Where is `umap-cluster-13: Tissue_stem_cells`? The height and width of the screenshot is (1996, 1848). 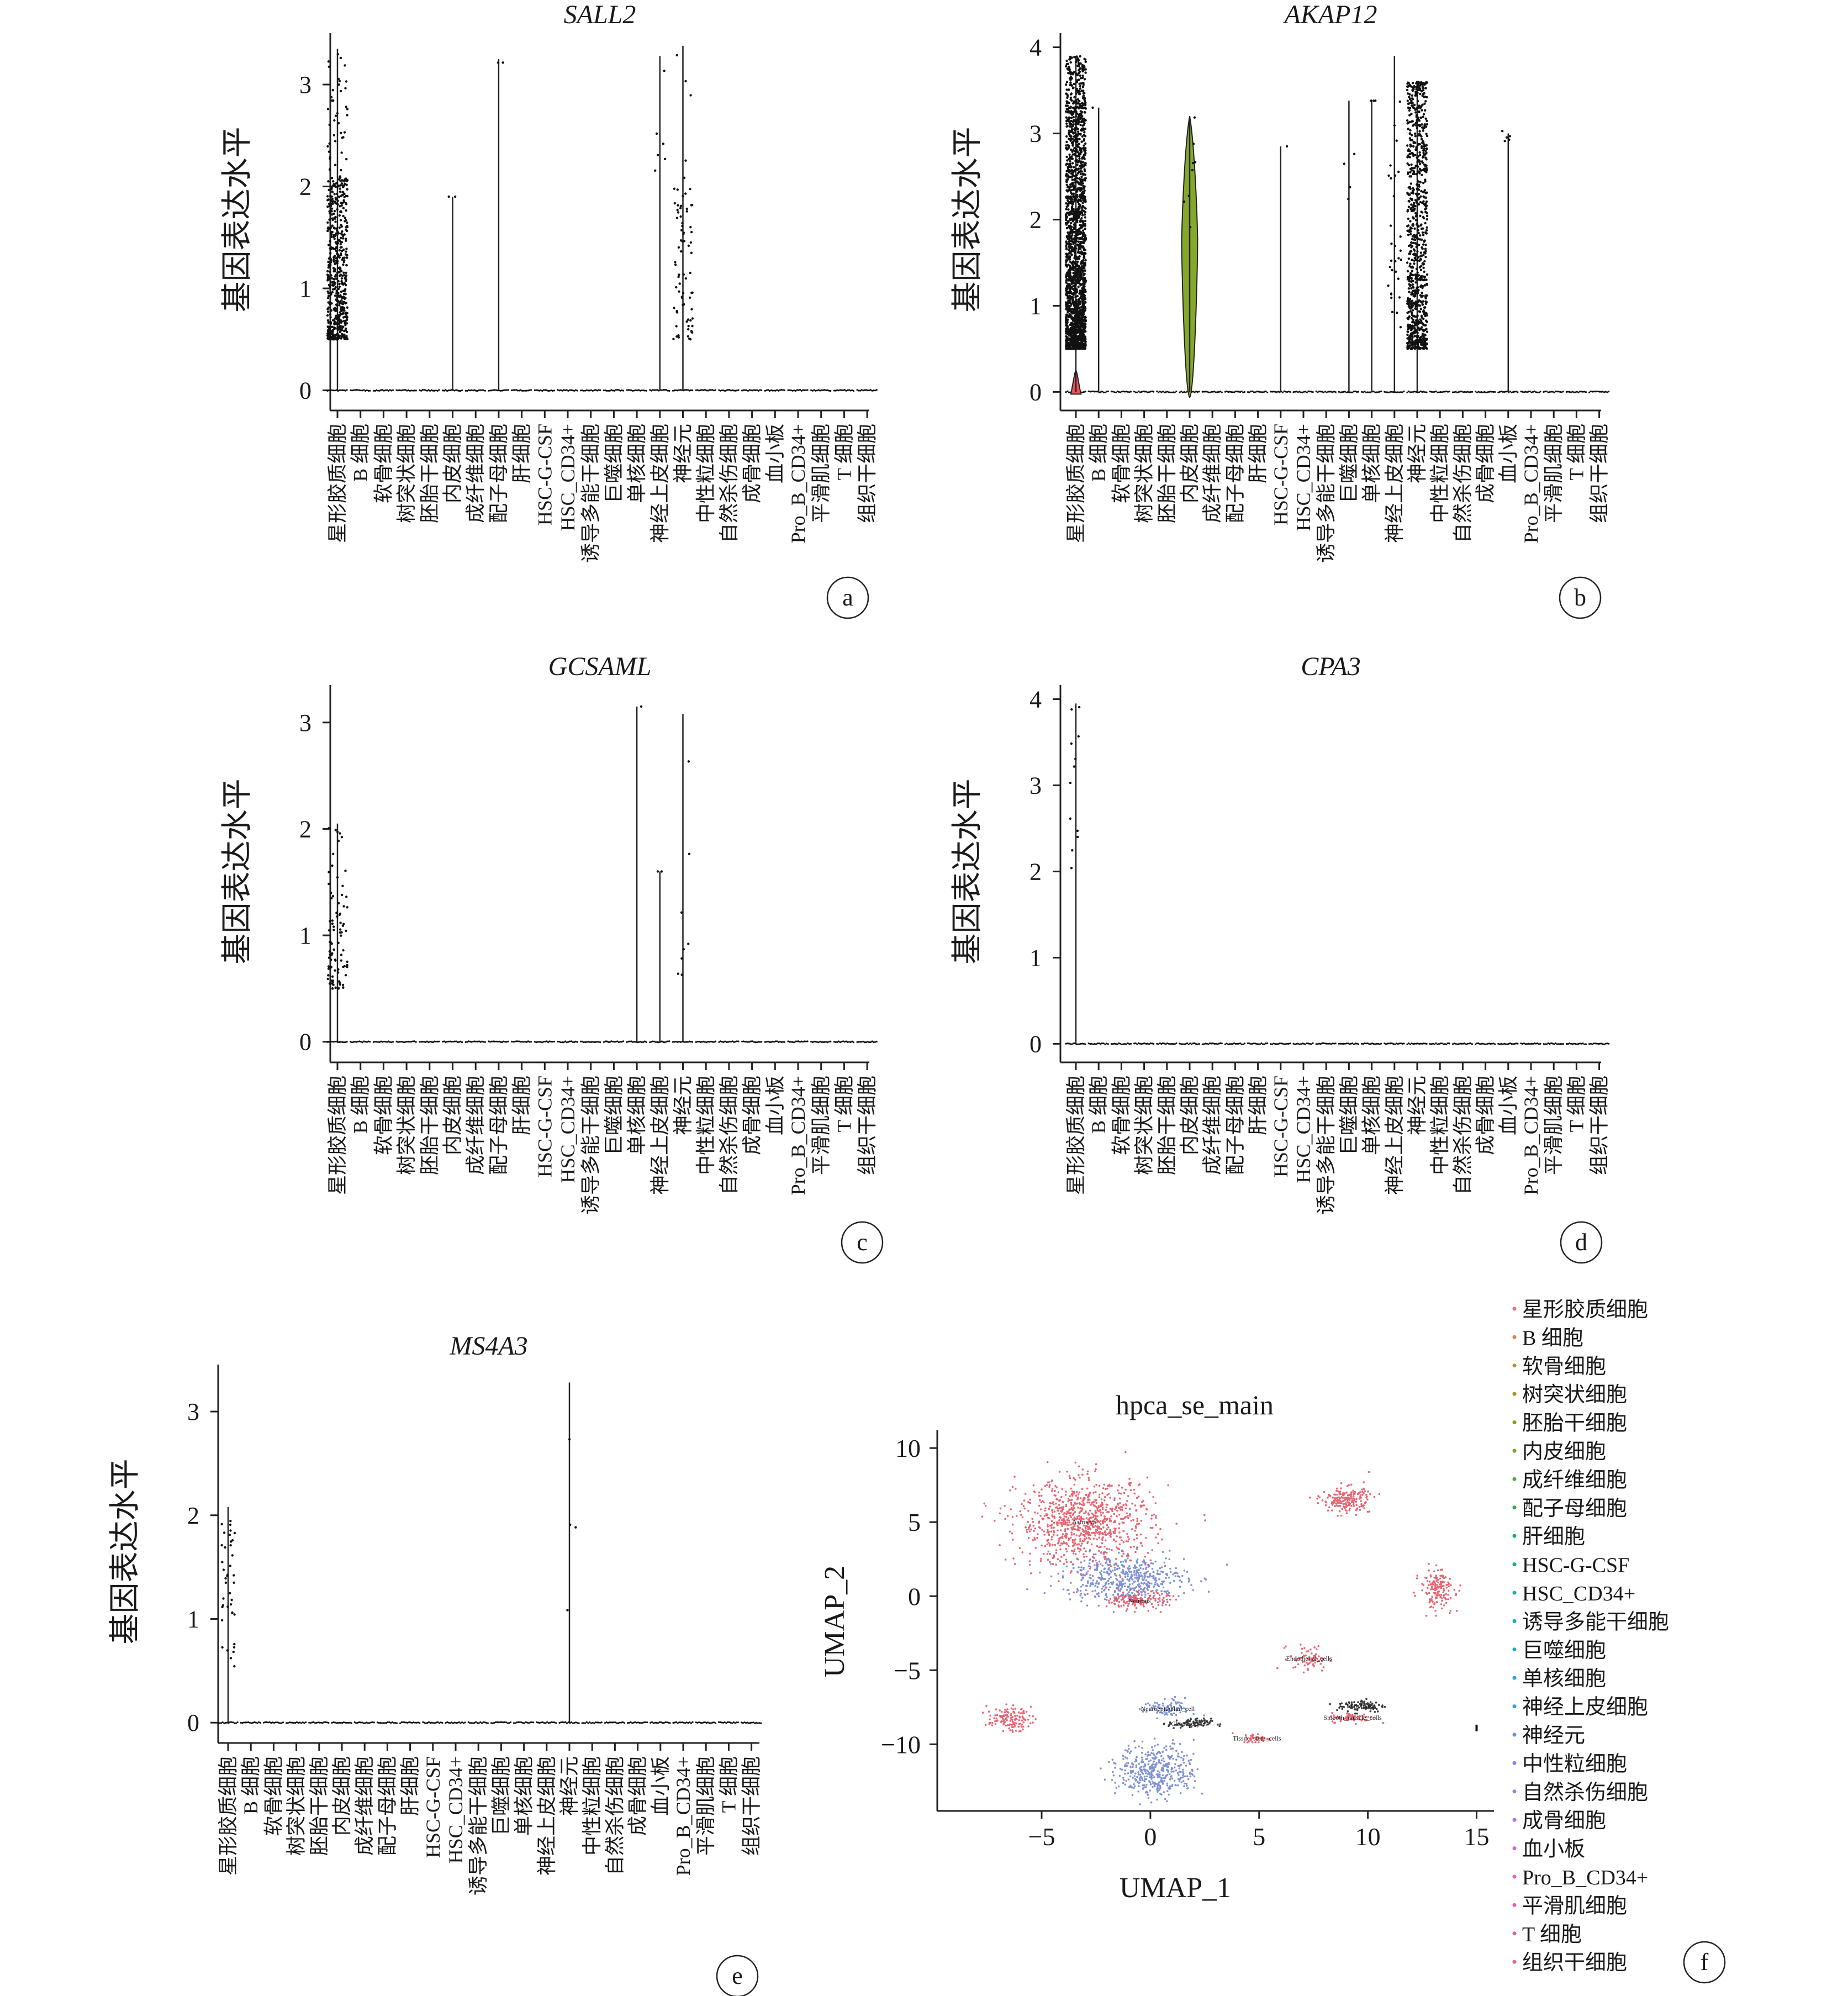 umap-cluster-13: Tissue_stem_cells is located at coordinates (1256, 1738).